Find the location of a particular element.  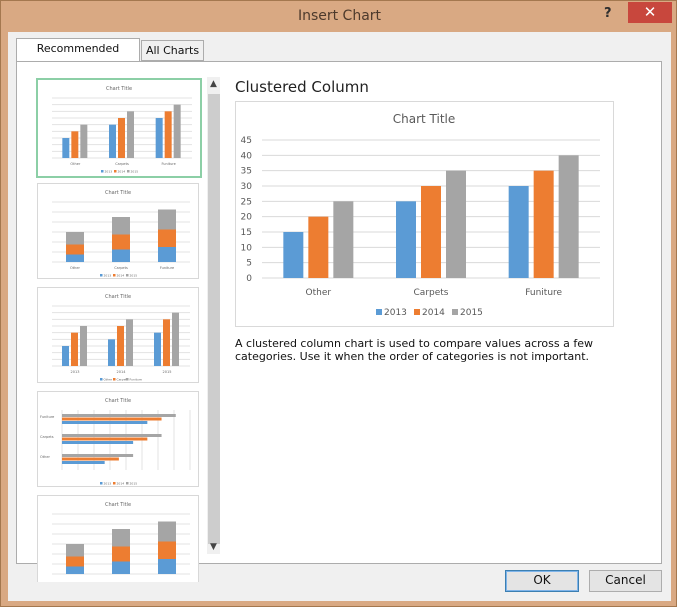

thumbnail-legend-entry: Carpets is located at coordinates (123, 380).